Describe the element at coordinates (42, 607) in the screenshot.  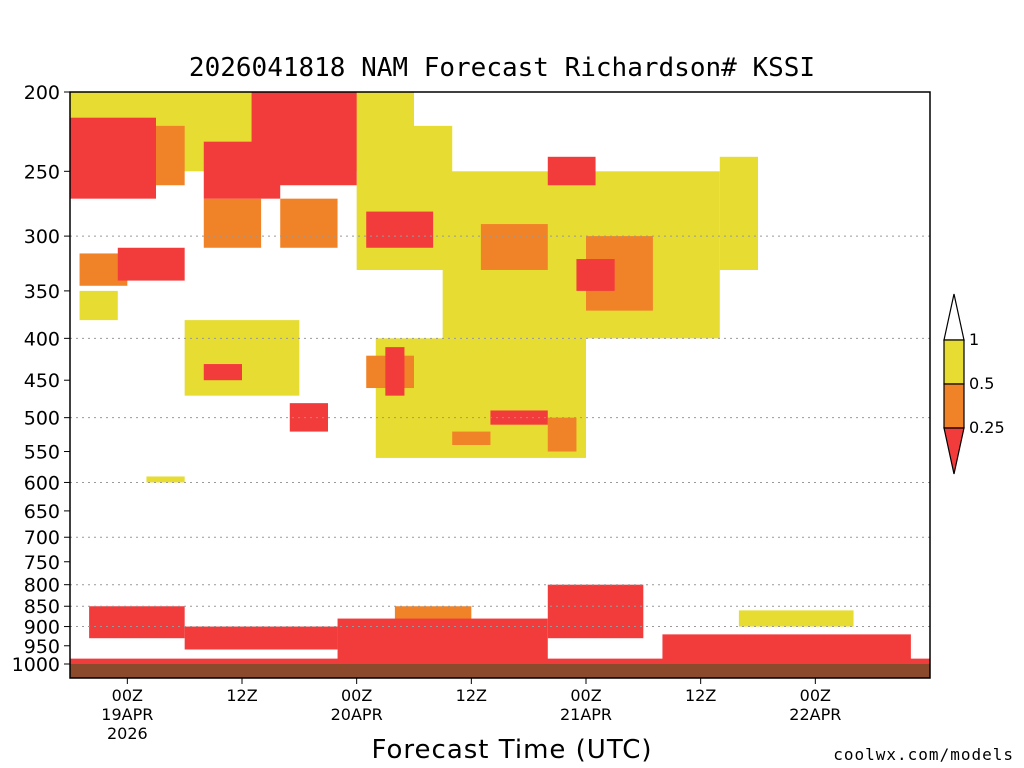
I see `y-tick-label: 850` at that location.